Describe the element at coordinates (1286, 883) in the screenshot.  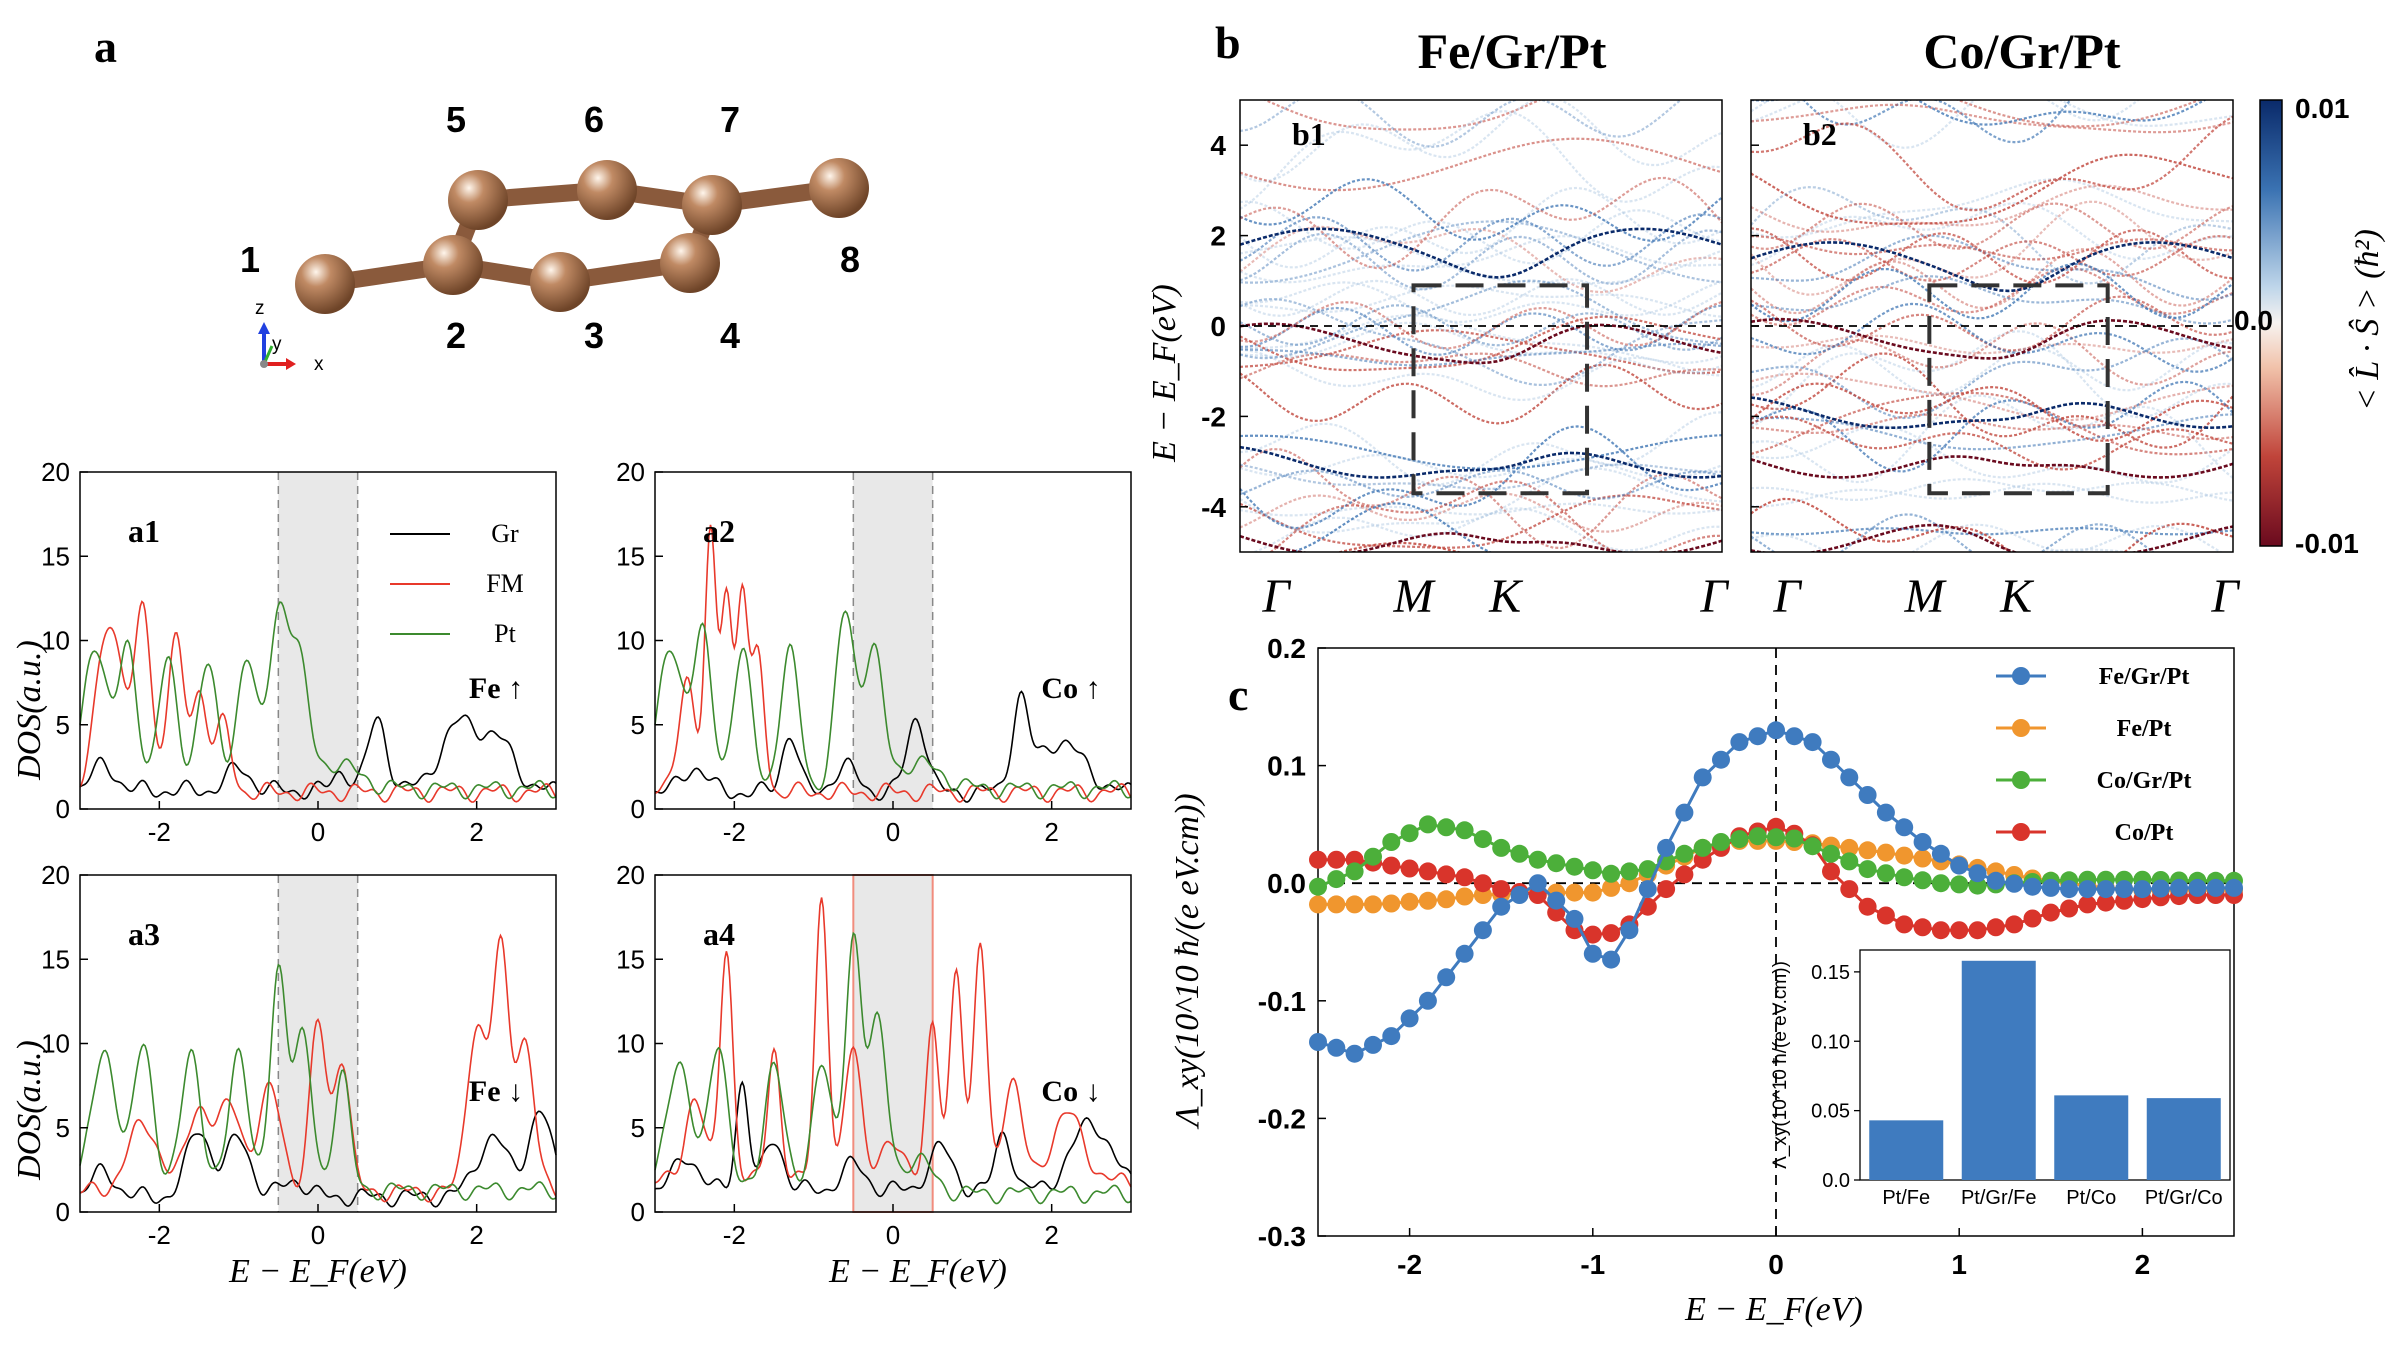
I see `ytick-label: 0.0` at that location.